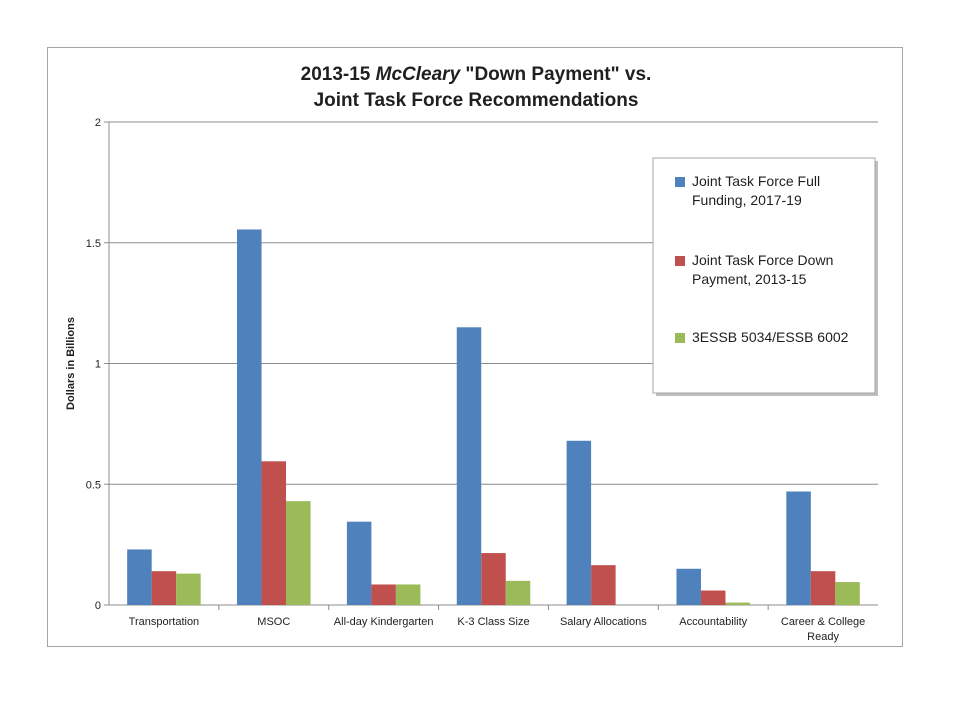  What do you see at coordinates (749, 279) in the screenshot?
I see `legend-label: Payment, 2013-15` at bounding box center [749, 279].